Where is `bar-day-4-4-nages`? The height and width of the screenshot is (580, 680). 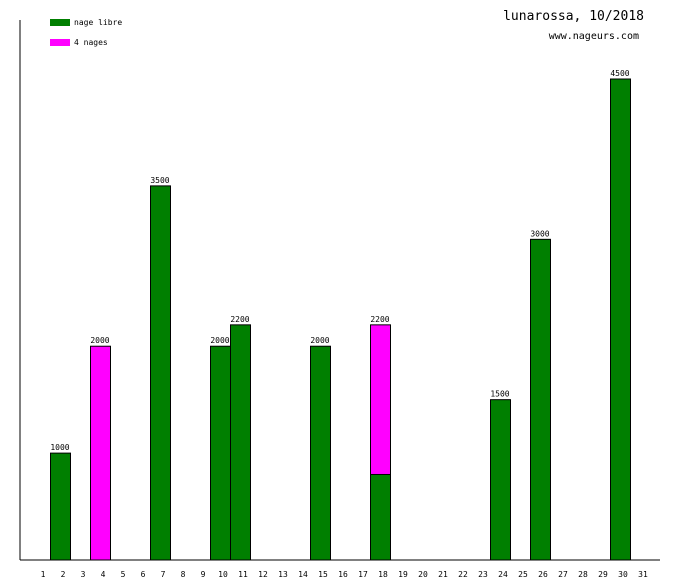
bar-day-4-4-nages is located at coordinates (100, 453).